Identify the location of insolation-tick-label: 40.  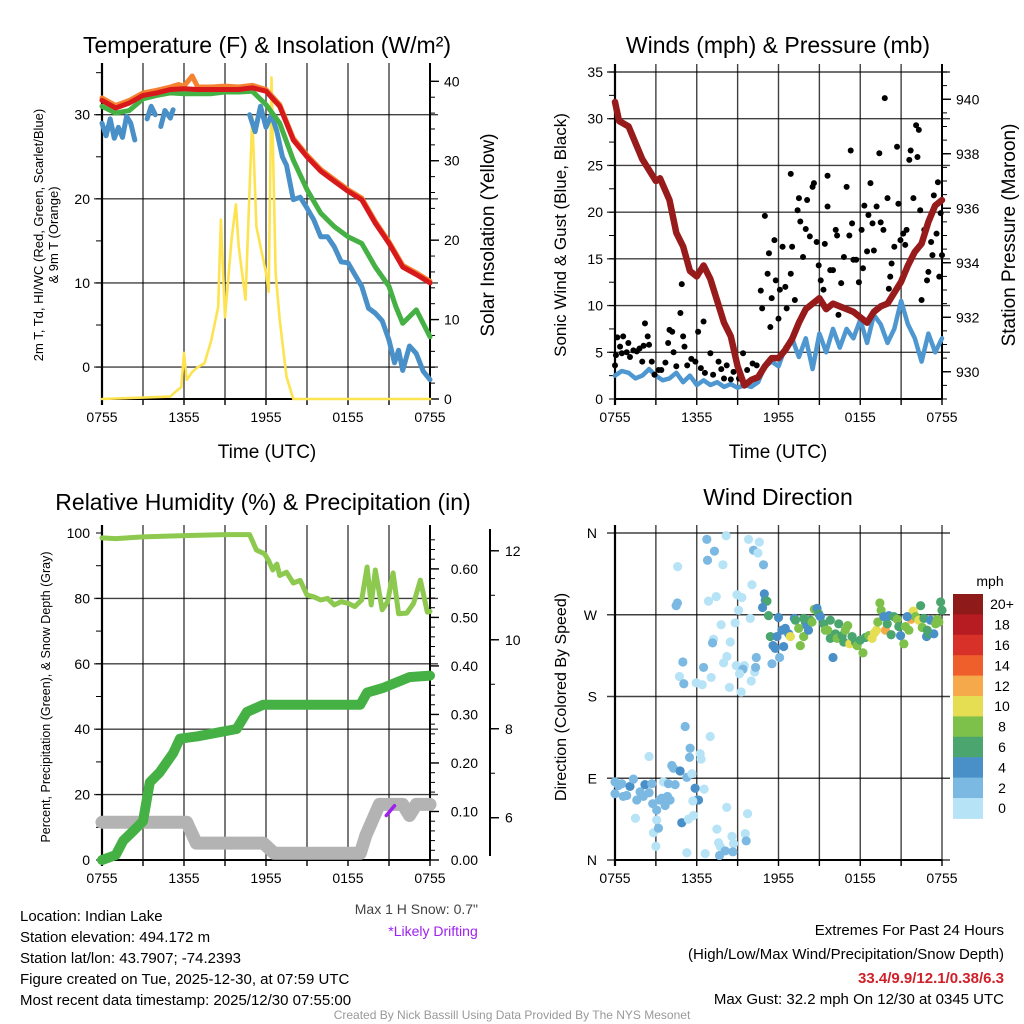
(452, 81).